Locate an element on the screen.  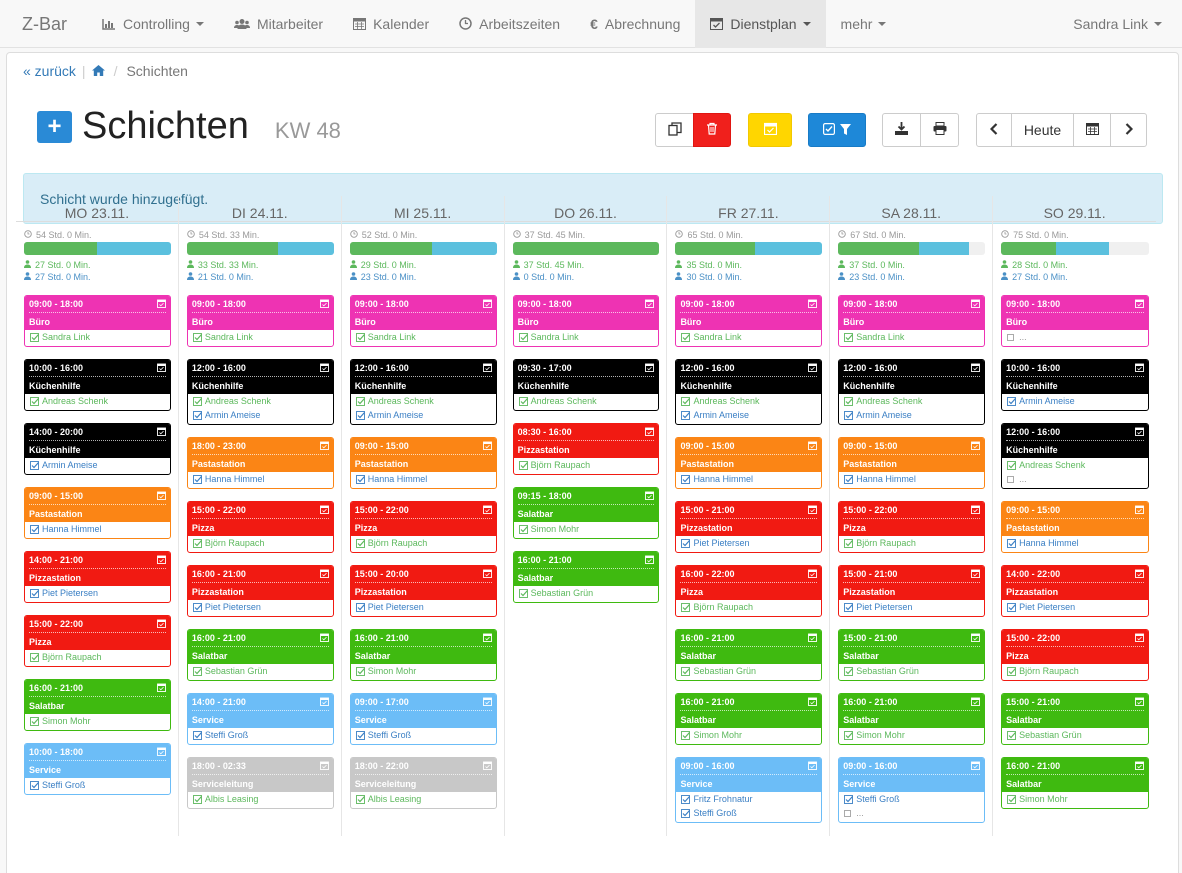
nav-arbeitszeiten: Arbeitszeiten is located at coordinates (509, 24).